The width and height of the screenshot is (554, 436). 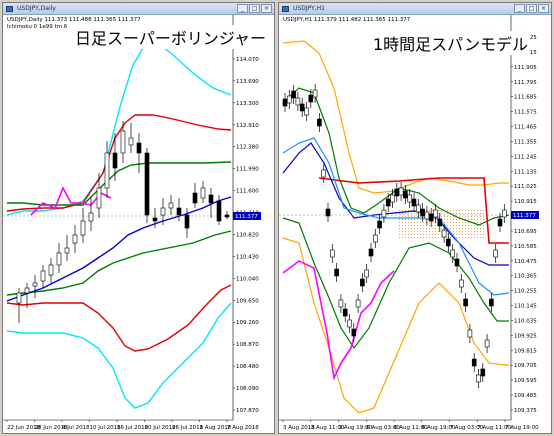 What do you see at coordinates (415, 9) in the screenshot?
I see `hourly-chart-titlebar: USDJPY,H1 _ □ ×` at bounding box center [415, 9].